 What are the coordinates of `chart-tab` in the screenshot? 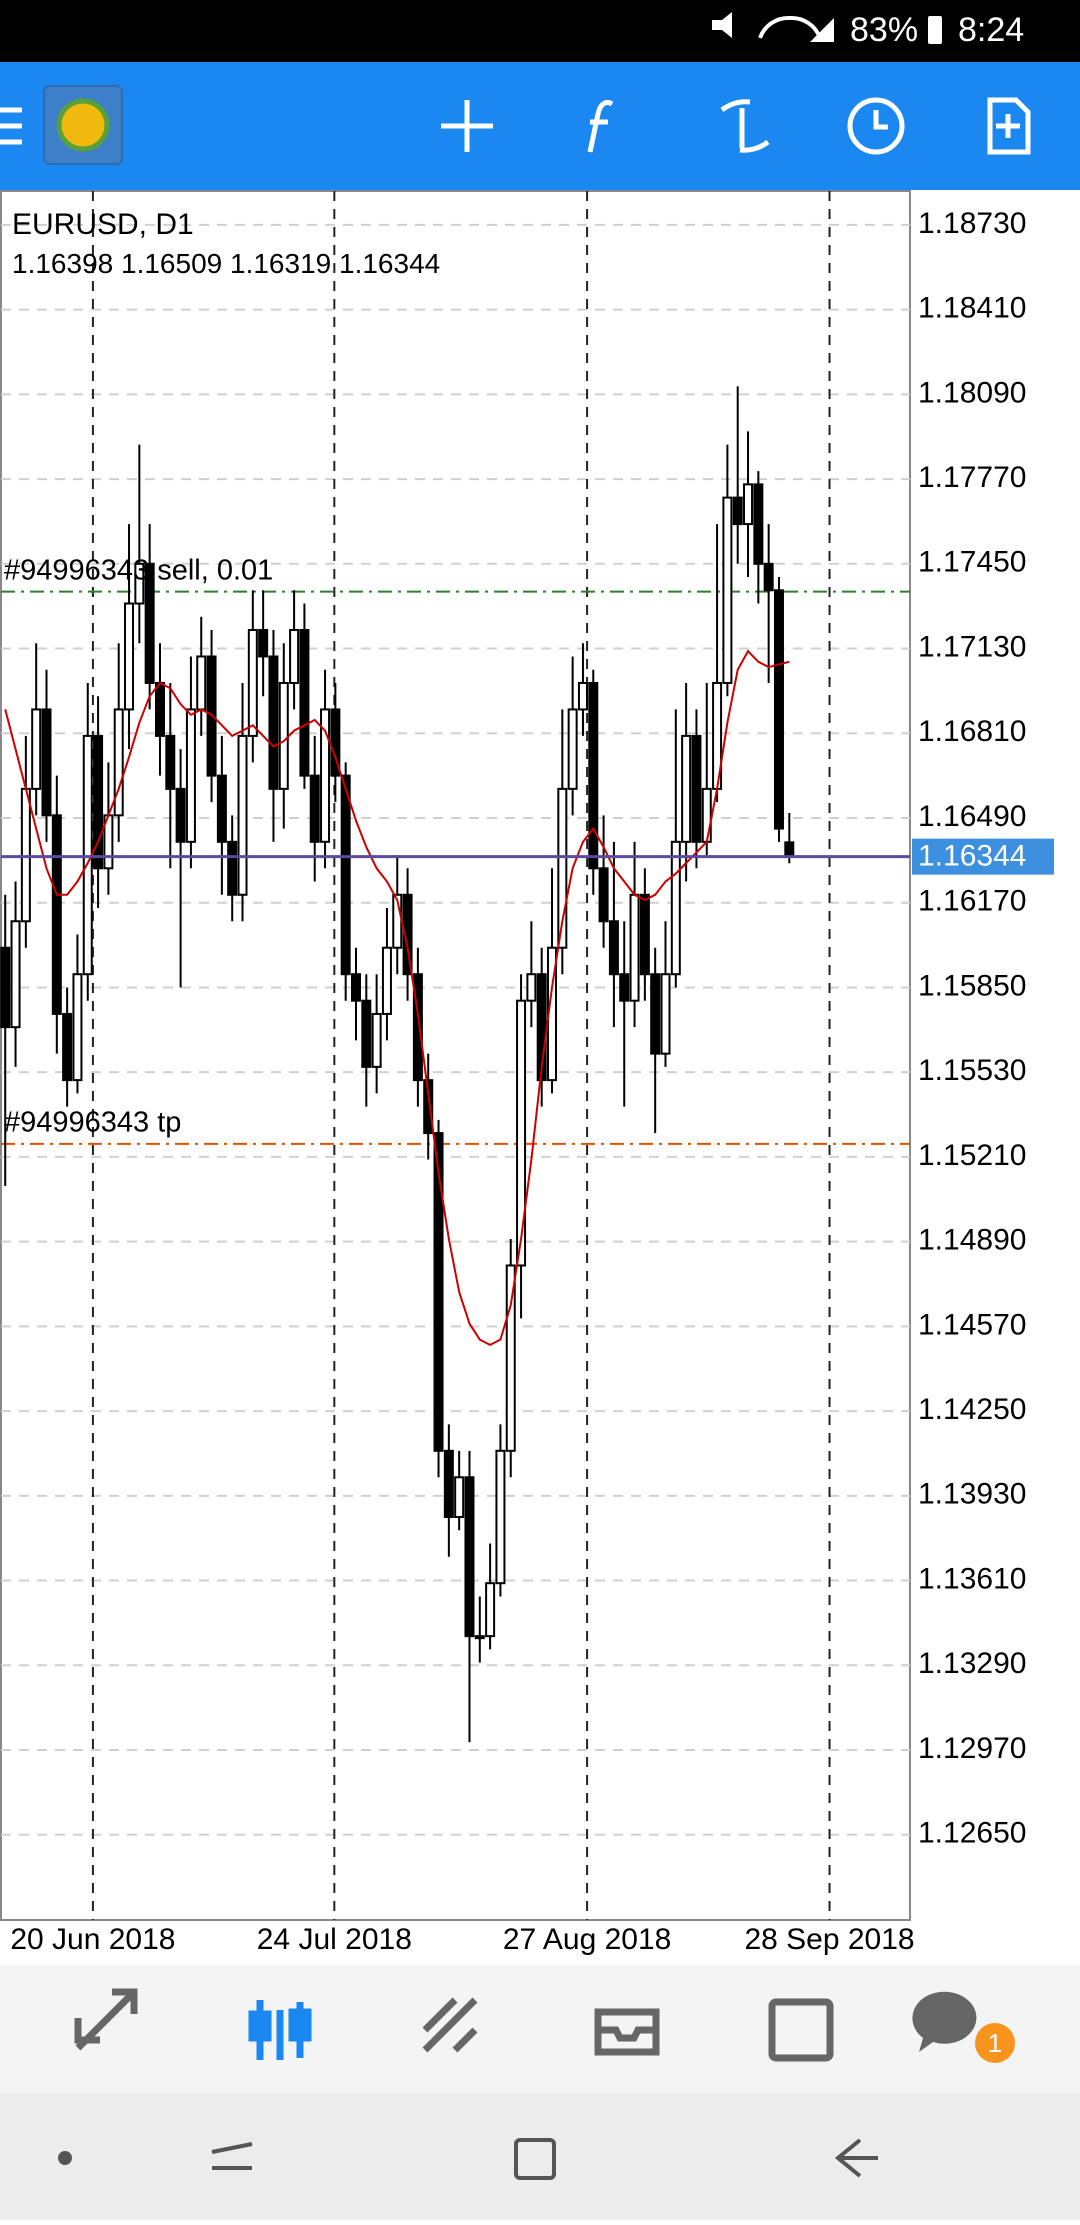 It's located at (280, 2030).